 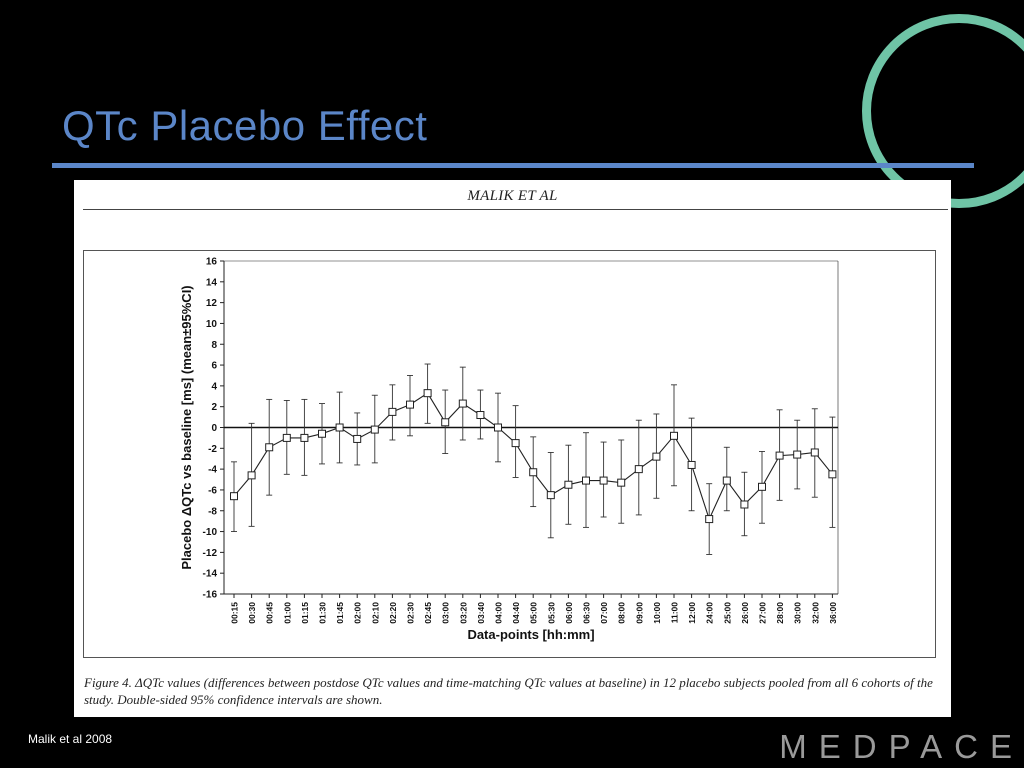 I want to click on x-tick-label: 02:00, so click(x=358, y=613).